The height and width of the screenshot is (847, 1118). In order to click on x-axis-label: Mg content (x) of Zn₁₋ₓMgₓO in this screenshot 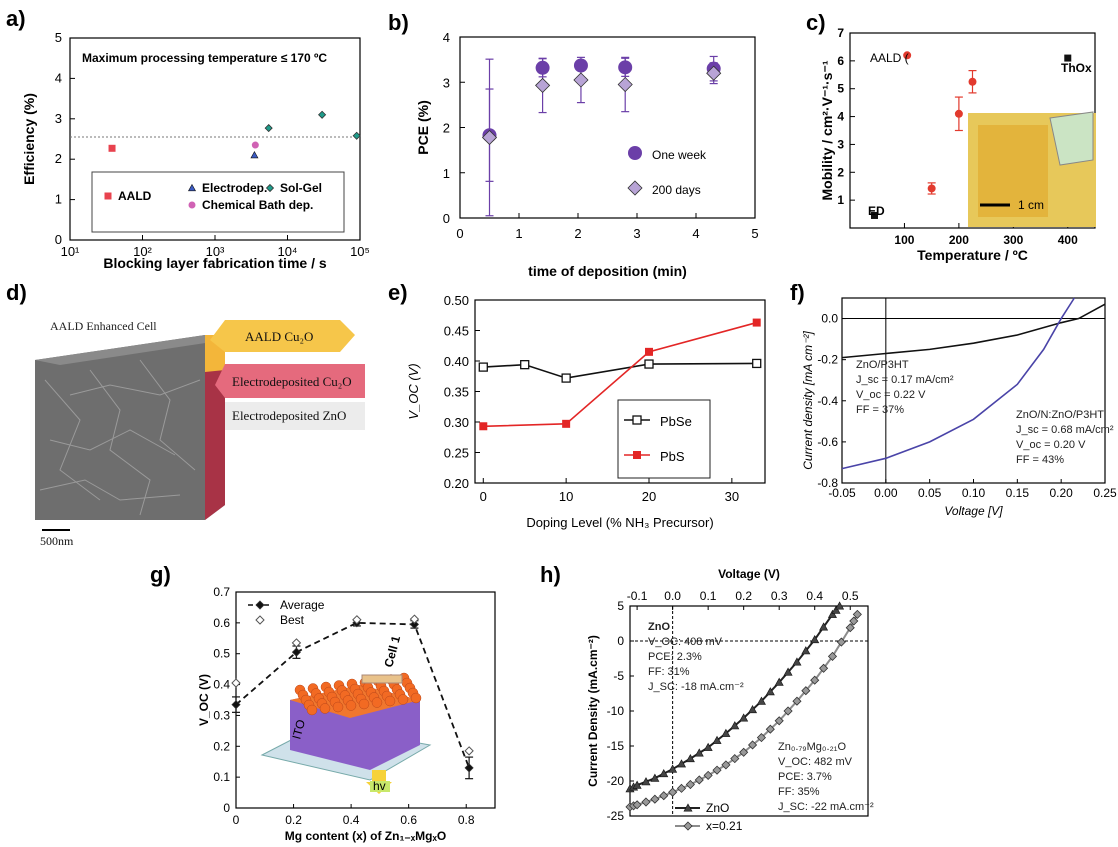, I will do `click(365, 836)`.